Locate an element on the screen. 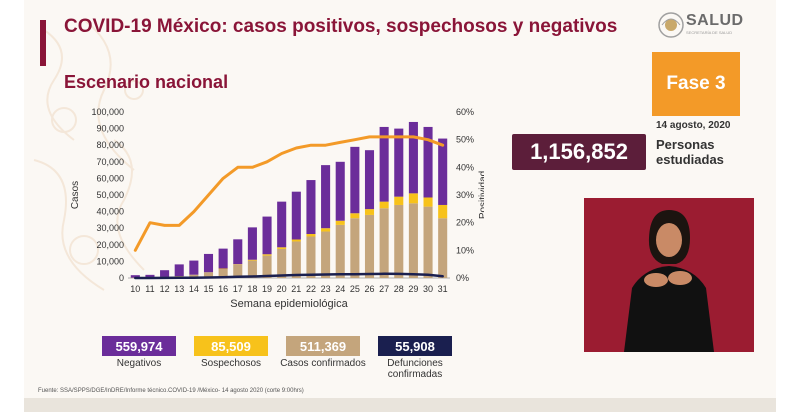  y-tick-label: 80,000 is located at coordinates (110, 145).